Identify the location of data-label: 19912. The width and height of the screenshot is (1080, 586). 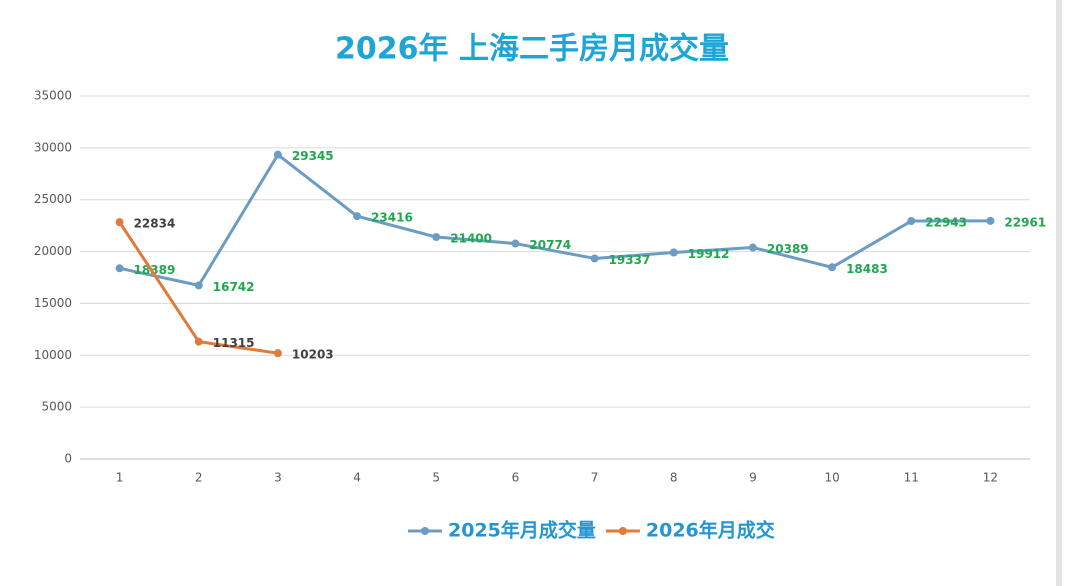
(709, 254).